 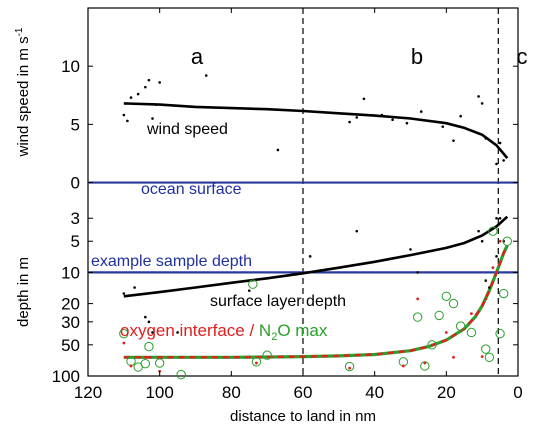 What do you see at coordinates (159, 392) in the screenshot?
I see `x-tick-label: 100` at bounding box center [159, 392].